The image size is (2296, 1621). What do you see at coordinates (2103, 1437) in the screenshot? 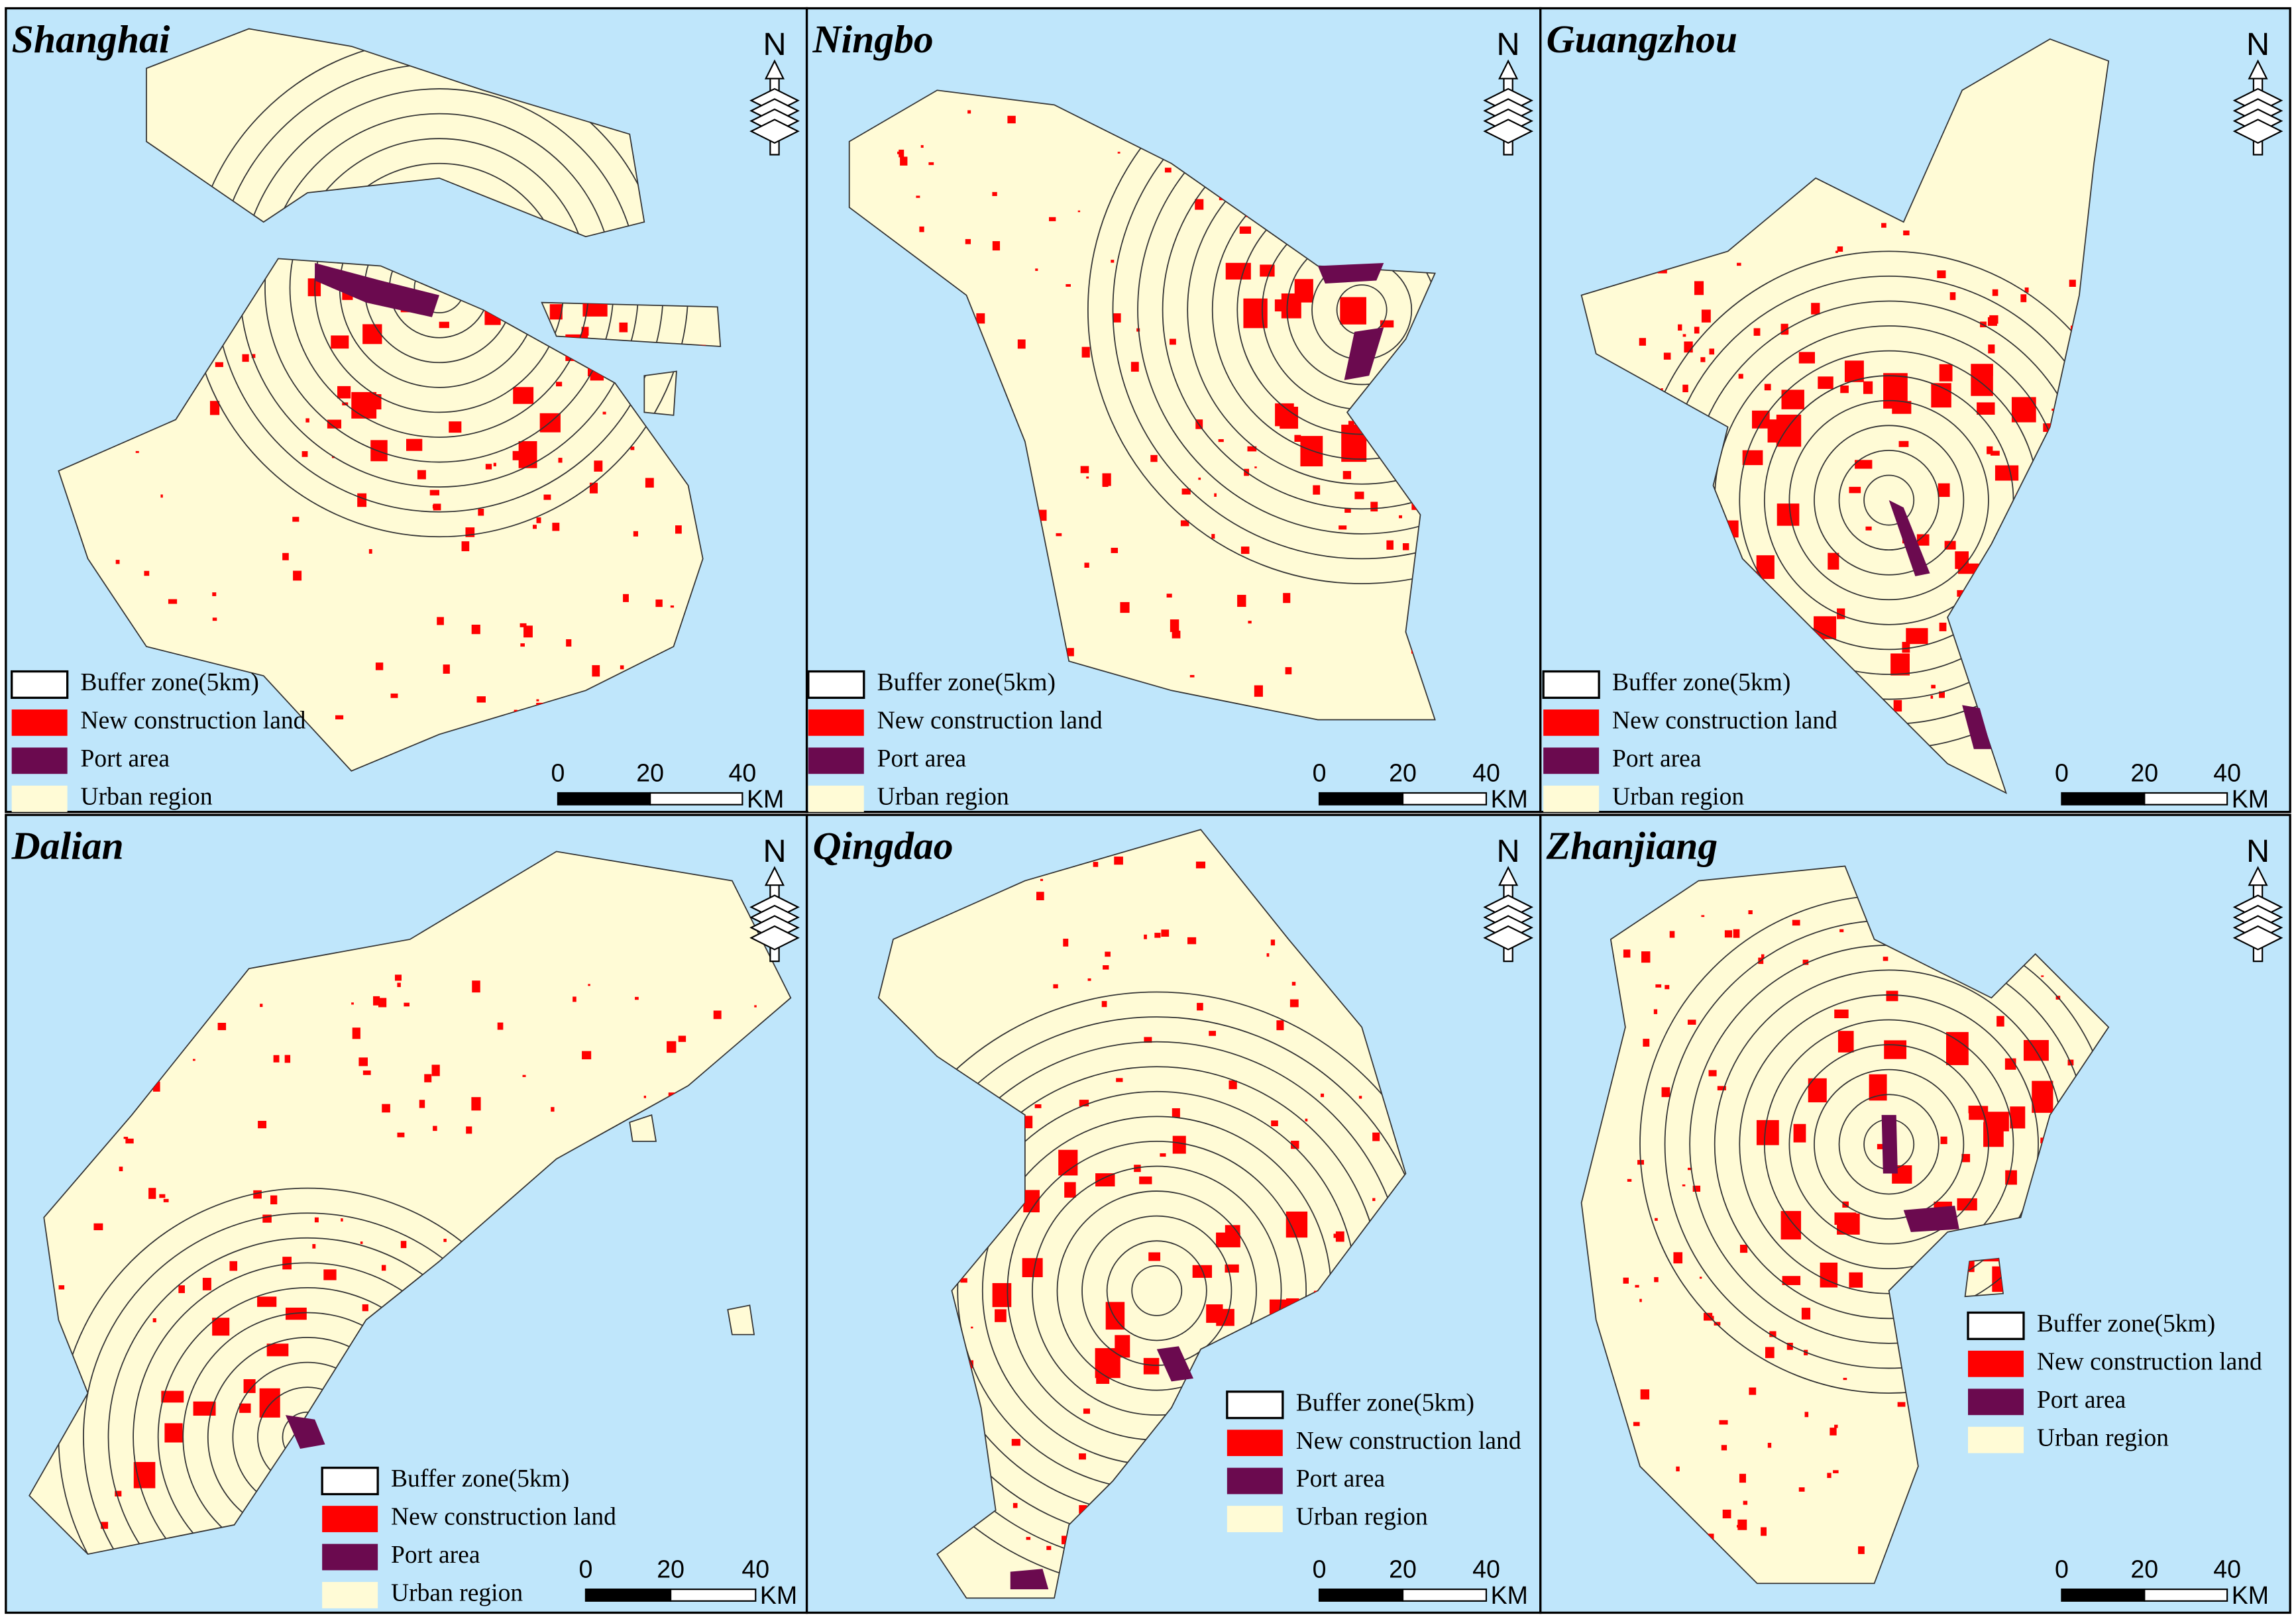
I see `legend-label: Urban region` at bounding box center [2103, 1437].